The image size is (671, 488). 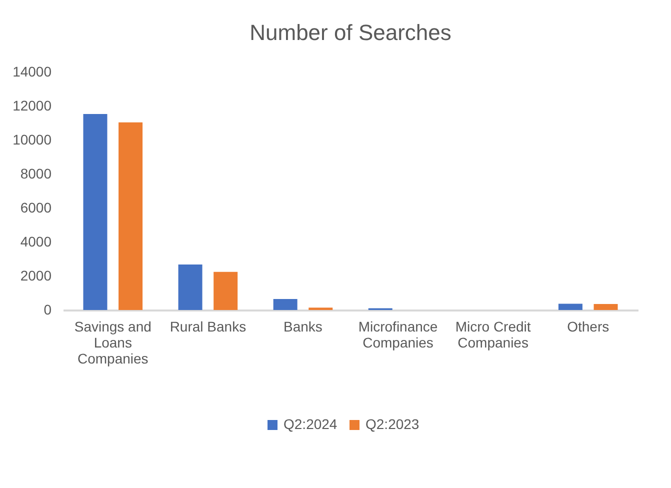 I want to click on x-tick-label: Micro Credit Companies, so click(x=493, y=334).